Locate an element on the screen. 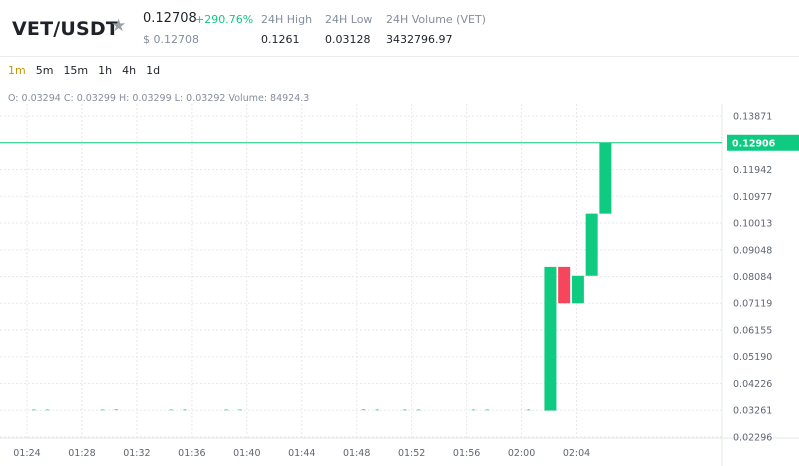 Image resolution: width=799 pixels, height=466 pixels. y-tick-label: 0.13871 is located at coordinates (752, 117).